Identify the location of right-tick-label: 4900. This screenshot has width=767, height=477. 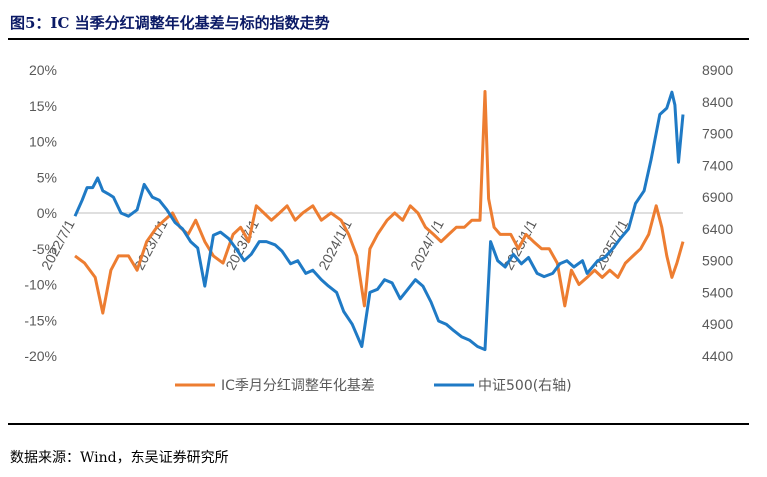
(717, 324).